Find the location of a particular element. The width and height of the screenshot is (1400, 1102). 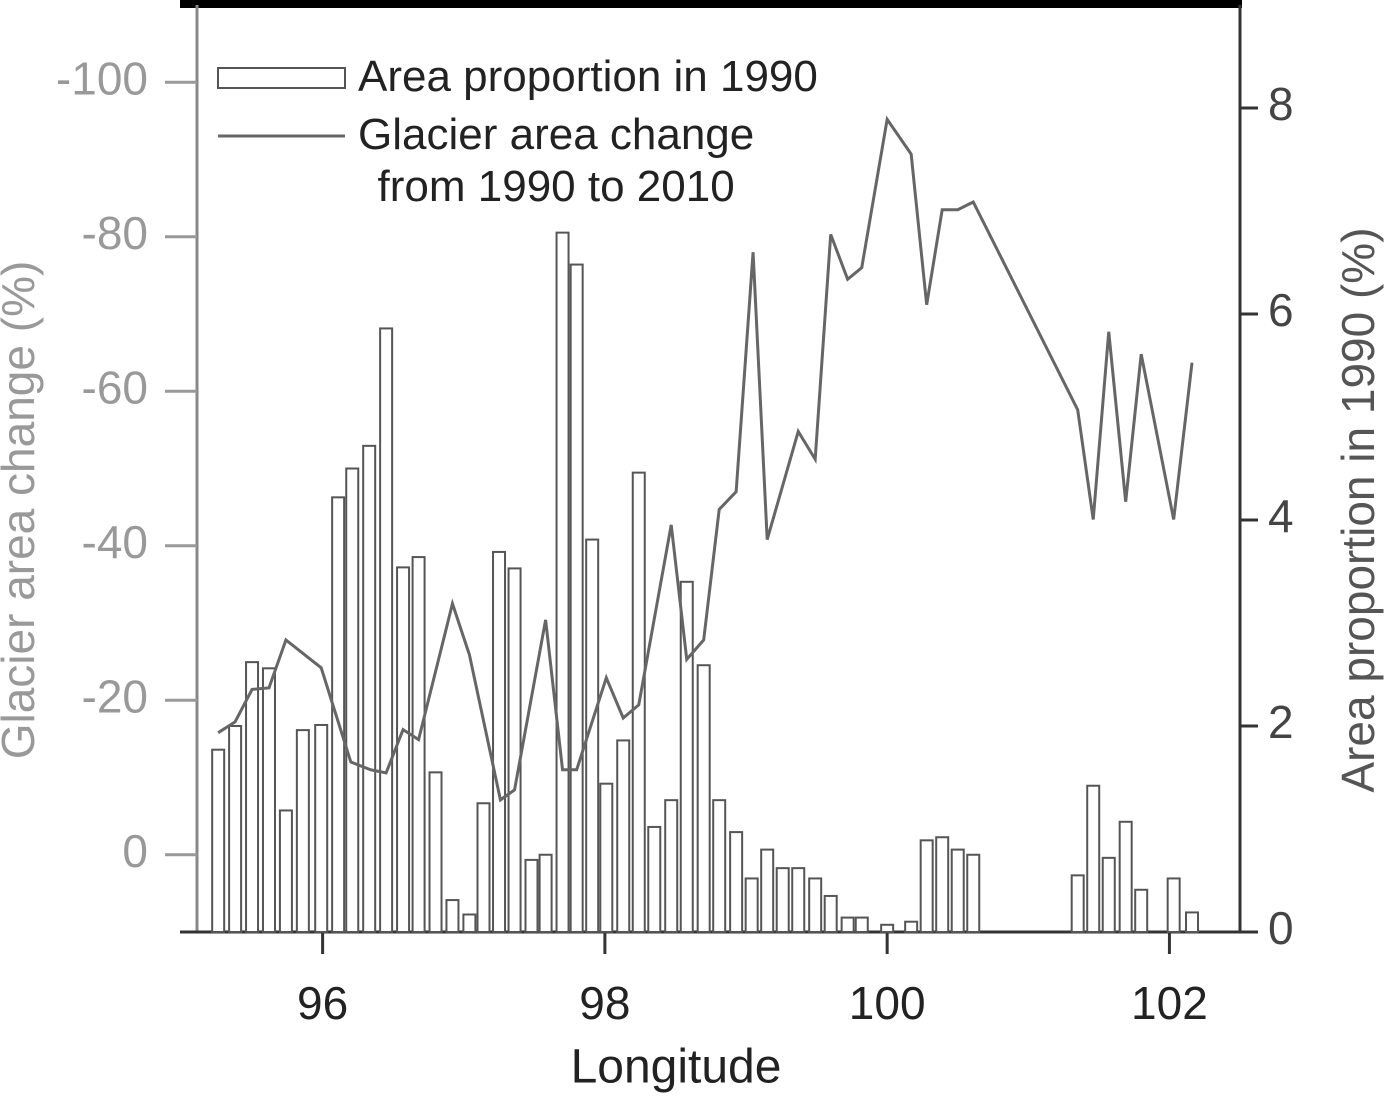

x-axis-label: Longitude is located at coordinates (676, 1067).